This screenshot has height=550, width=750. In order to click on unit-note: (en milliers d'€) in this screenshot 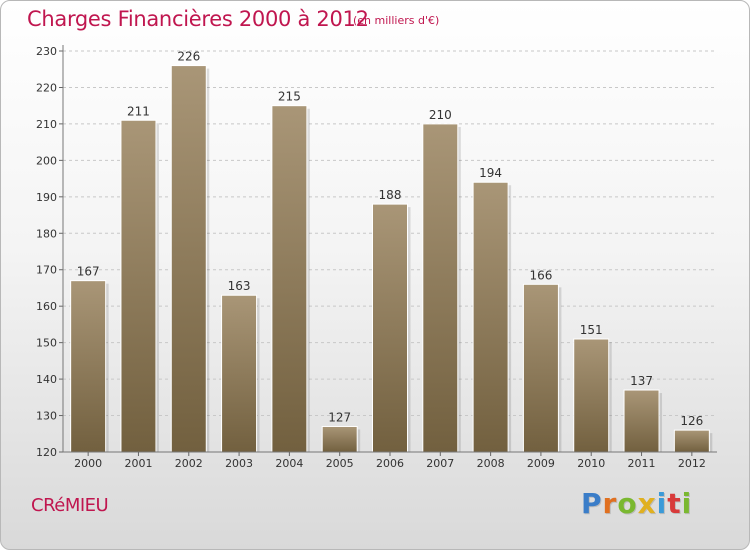, I will do `click(396, 20)`.